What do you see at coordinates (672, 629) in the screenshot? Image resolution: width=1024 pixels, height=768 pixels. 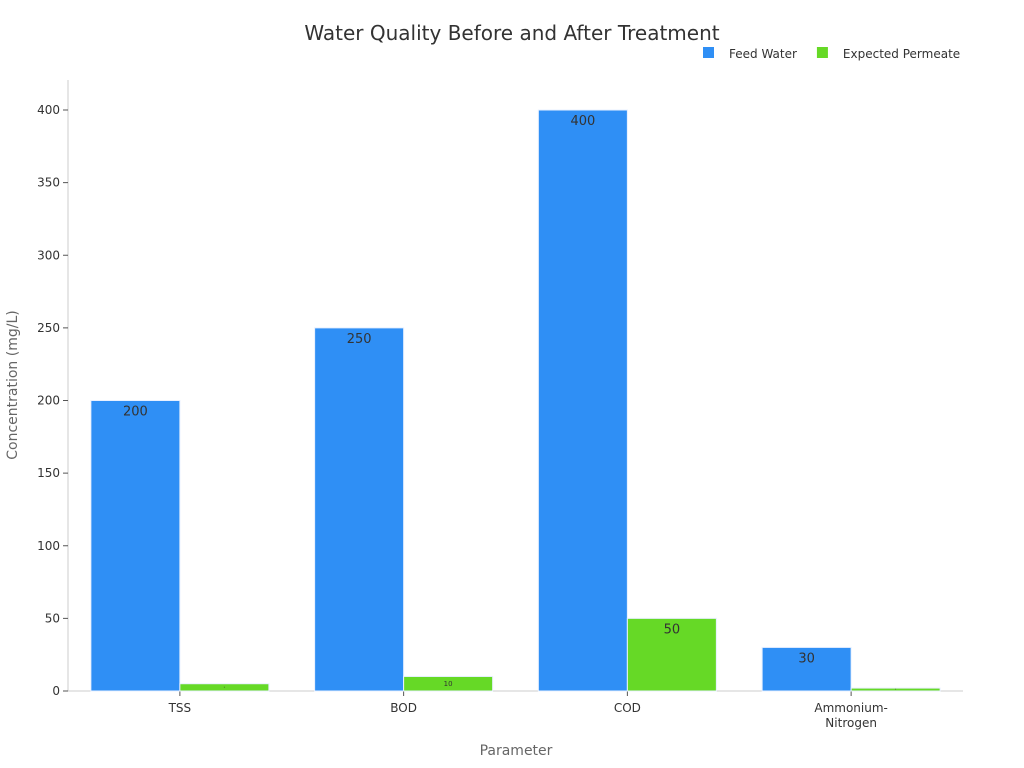 I see `data-label: 50` at bounding box center [672, 629].